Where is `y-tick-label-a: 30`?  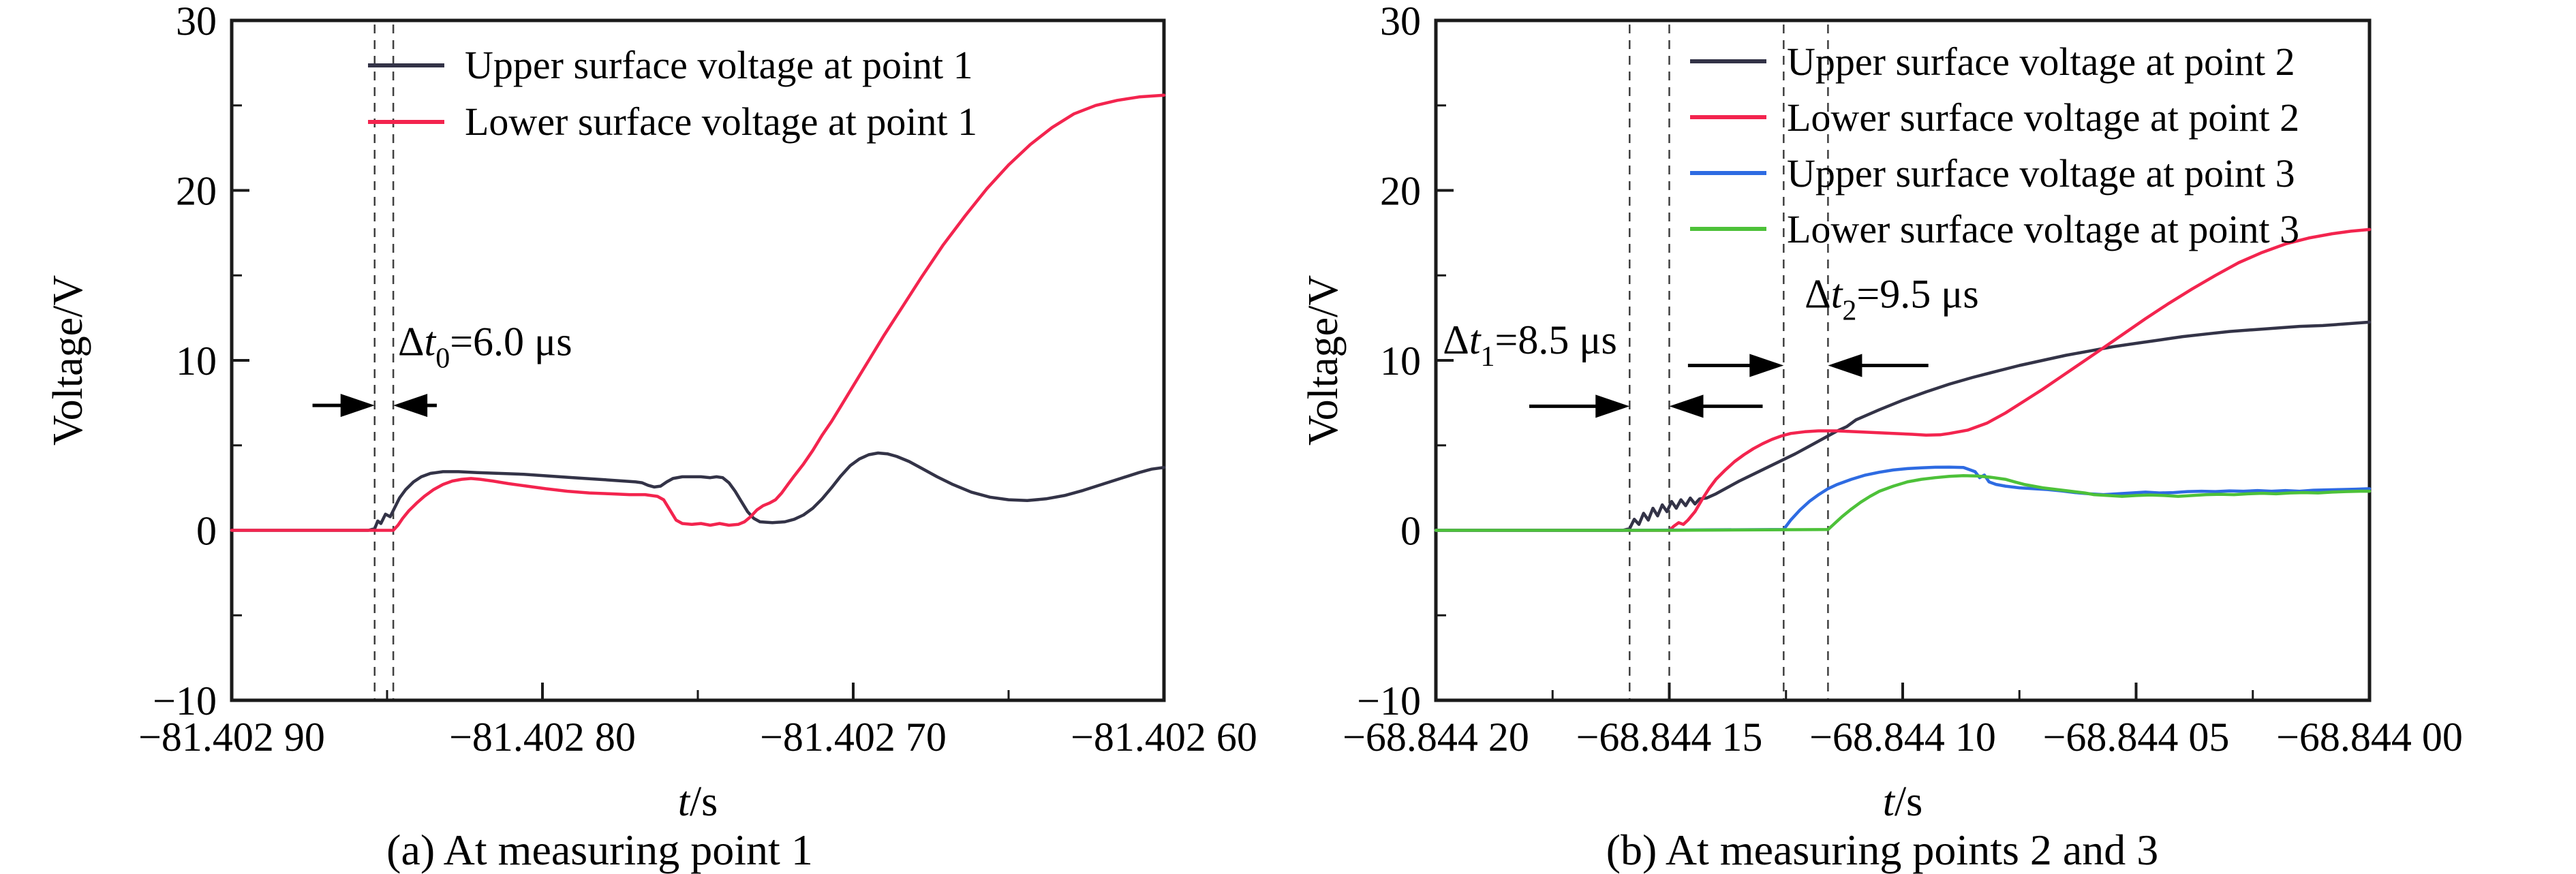
y-tick-label-a: 30 is located at coordinates (196, 22).